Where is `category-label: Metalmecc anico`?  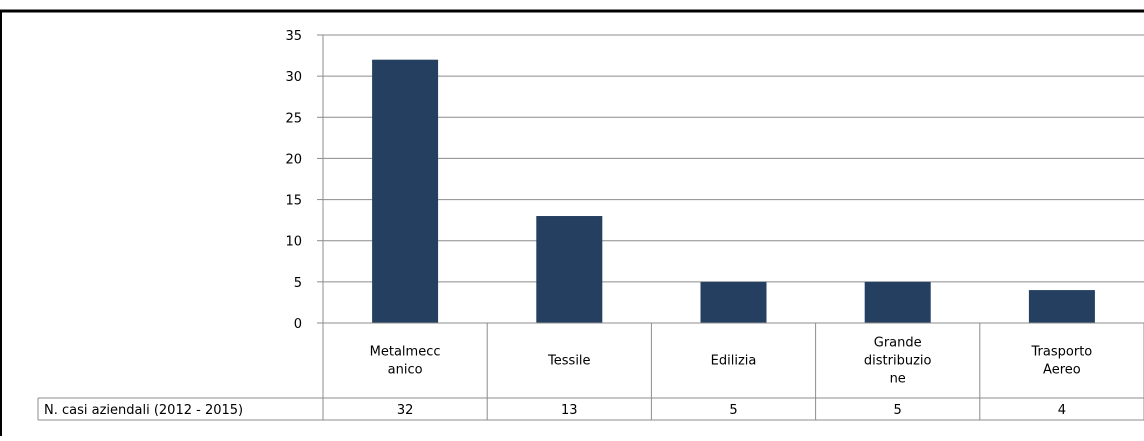
category-label: Metalmecc anico is located at coordinates (405, 361).